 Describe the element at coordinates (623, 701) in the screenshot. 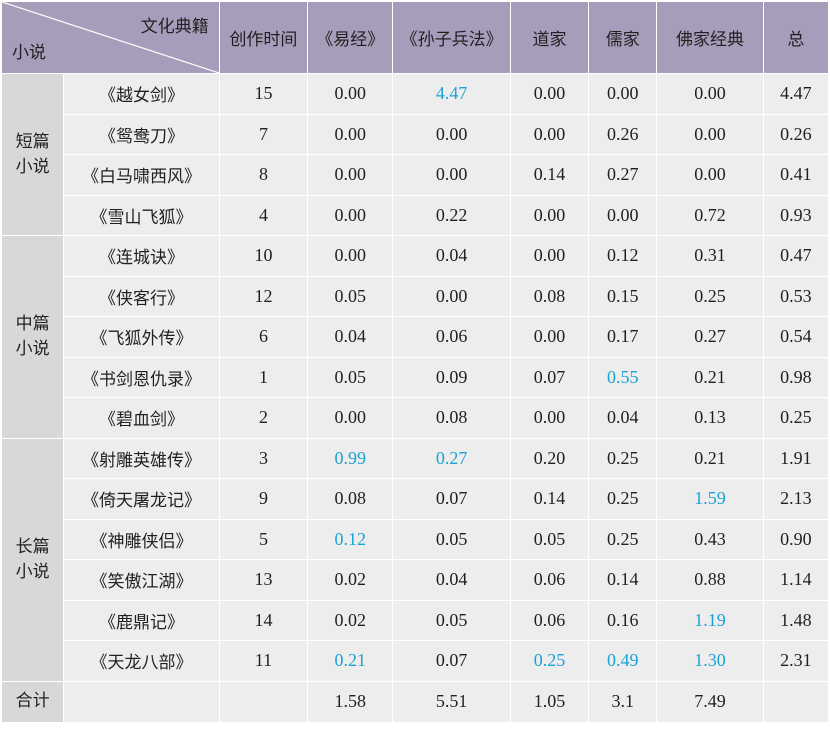

I see `total-row-value-cell: 3.1` at that location.